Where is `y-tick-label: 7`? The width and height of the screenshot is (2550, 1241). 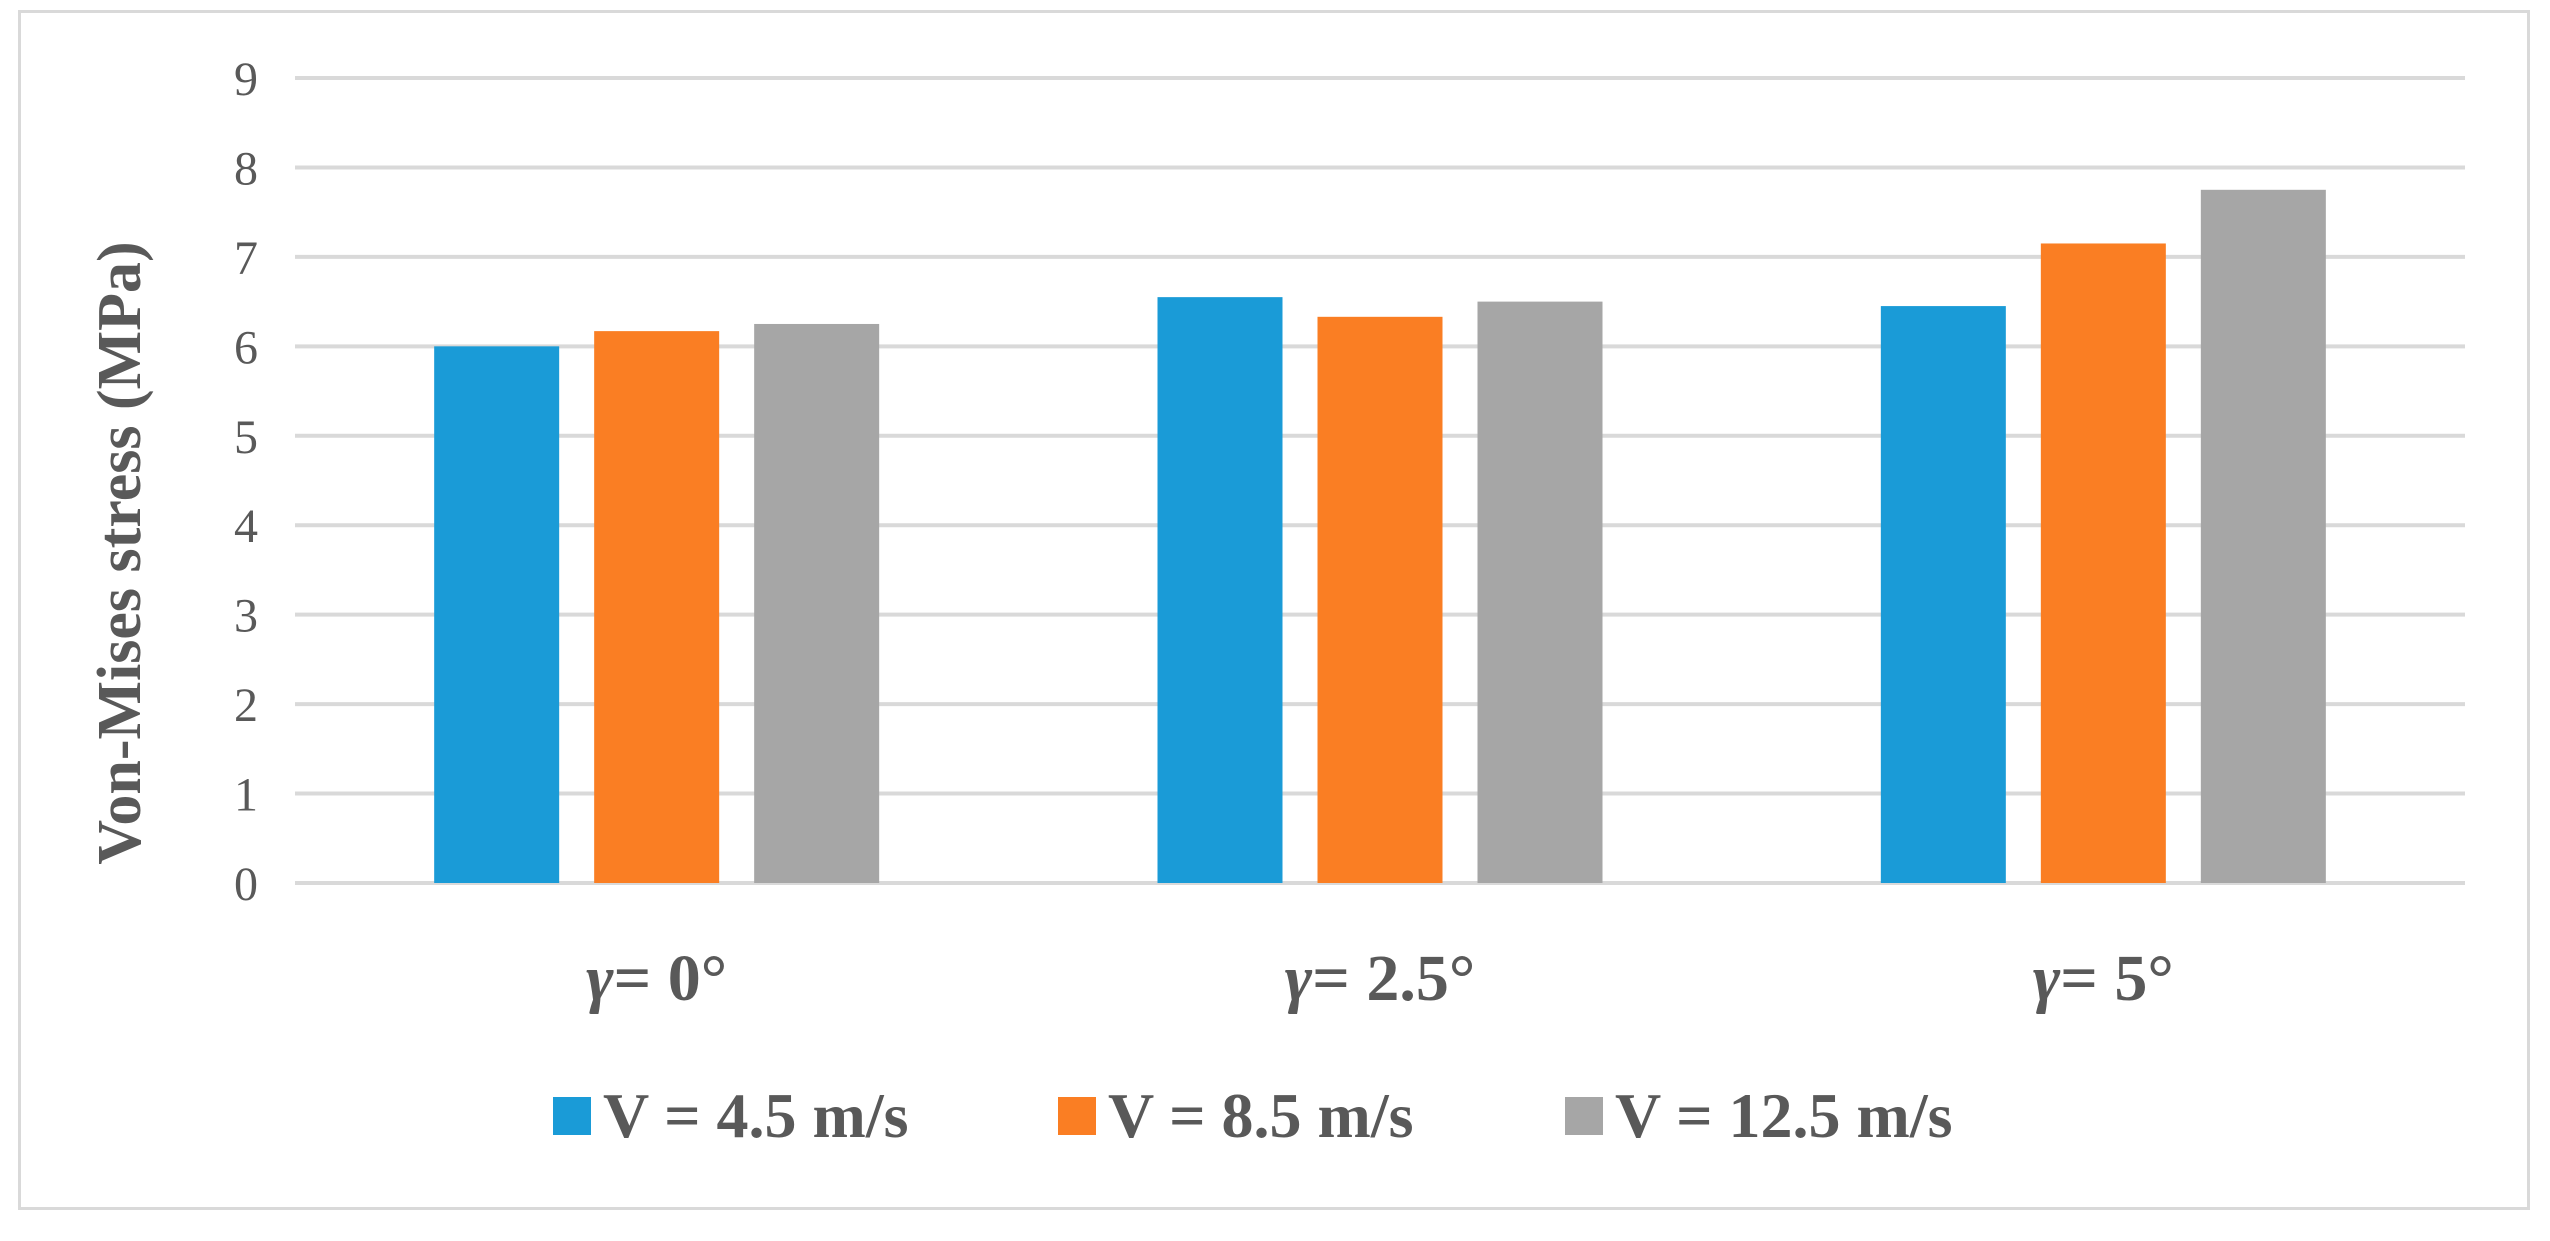
y-tick-label: 7 is located at coordinates (246, 258).